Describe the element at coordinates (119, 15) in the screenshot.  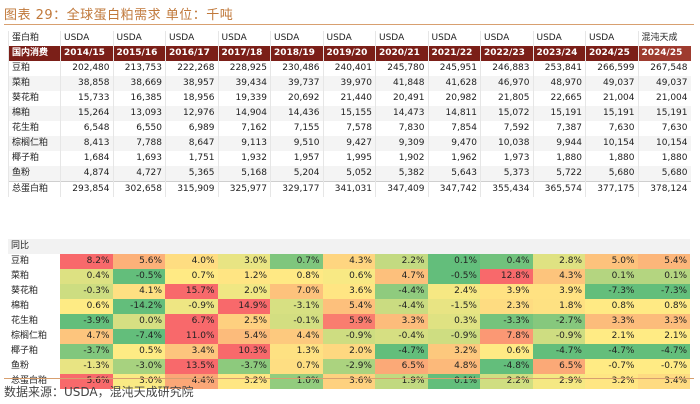
I see `figure-title: 图表 29：全球蛋白粕需求 单位：千吨` at that location.